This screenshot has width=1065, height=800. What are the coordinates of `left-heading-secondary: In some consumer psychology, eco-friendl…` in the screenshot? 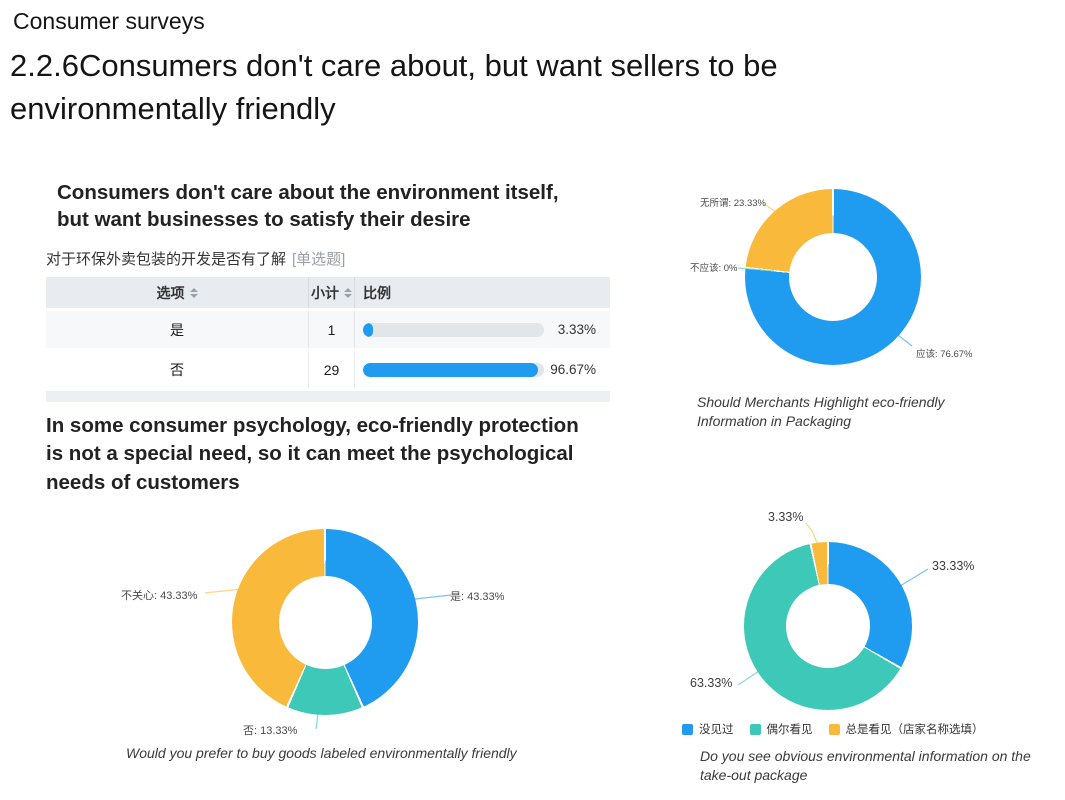 It's located at (312, 454).